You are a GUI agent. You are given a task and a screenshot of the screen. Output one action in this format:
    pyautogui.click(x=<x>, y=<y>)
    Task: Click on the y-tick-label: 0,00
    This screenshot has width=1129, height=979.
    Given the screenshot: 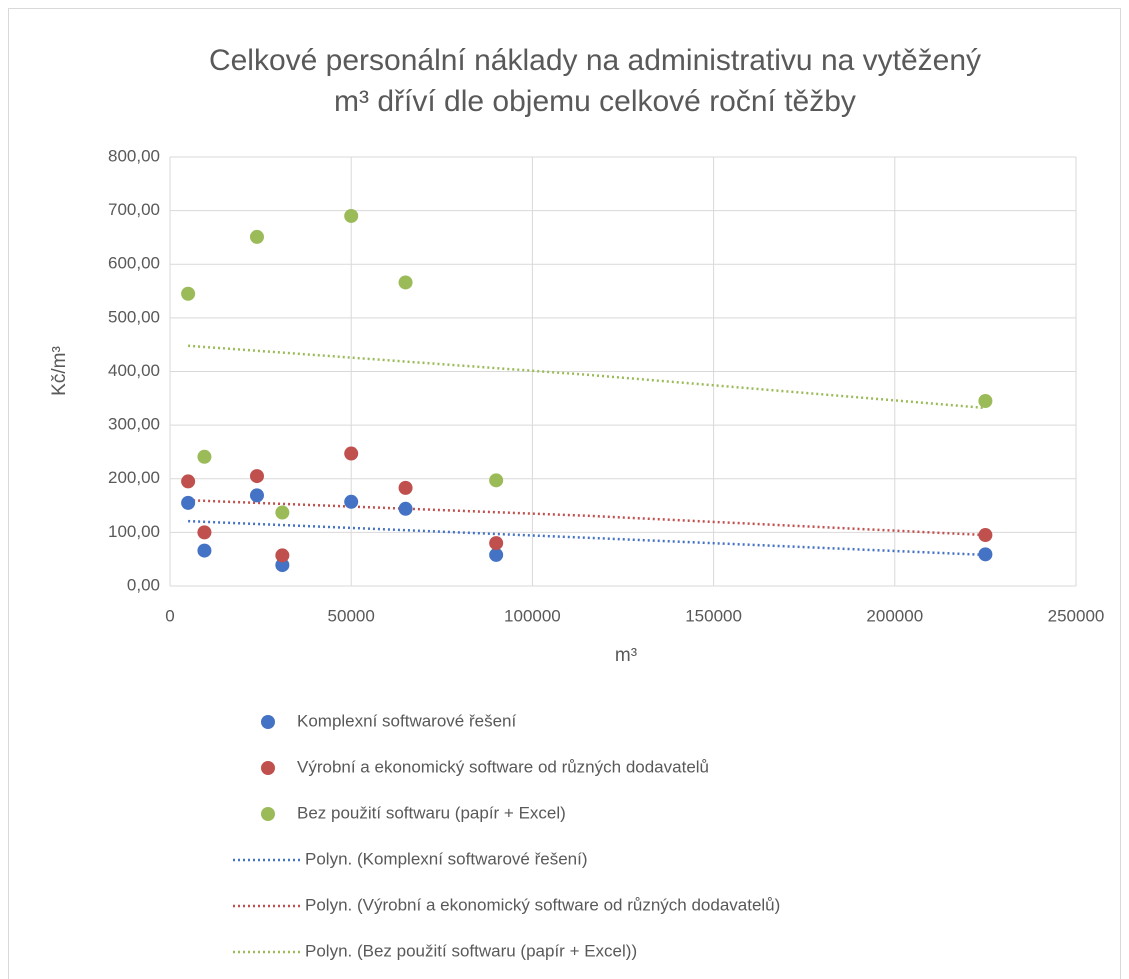 What is the action you would take?
    pyautogui.click(x=143, y=584)
    